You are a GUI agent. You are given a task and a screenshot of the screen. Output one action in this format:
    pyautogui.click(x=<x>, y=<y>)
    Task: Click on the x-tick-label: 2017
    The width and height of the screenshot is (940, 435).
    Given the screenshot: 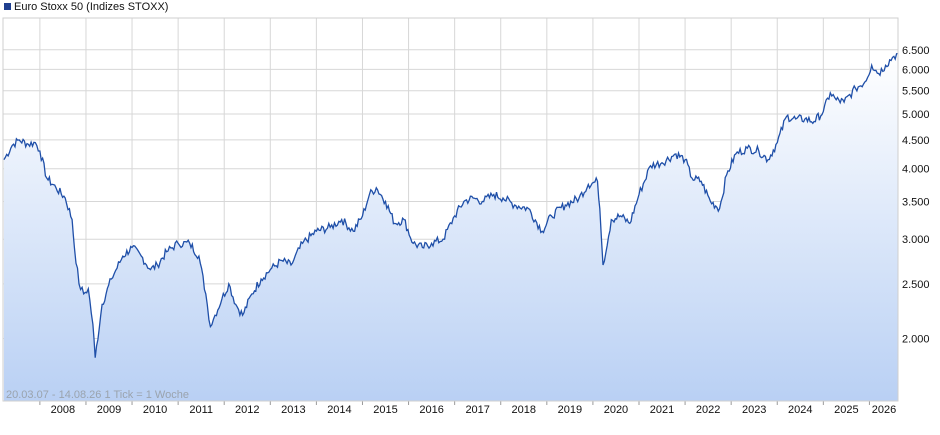 What is the action you would take?
    pyautogui.click(x=477, y=410)
    